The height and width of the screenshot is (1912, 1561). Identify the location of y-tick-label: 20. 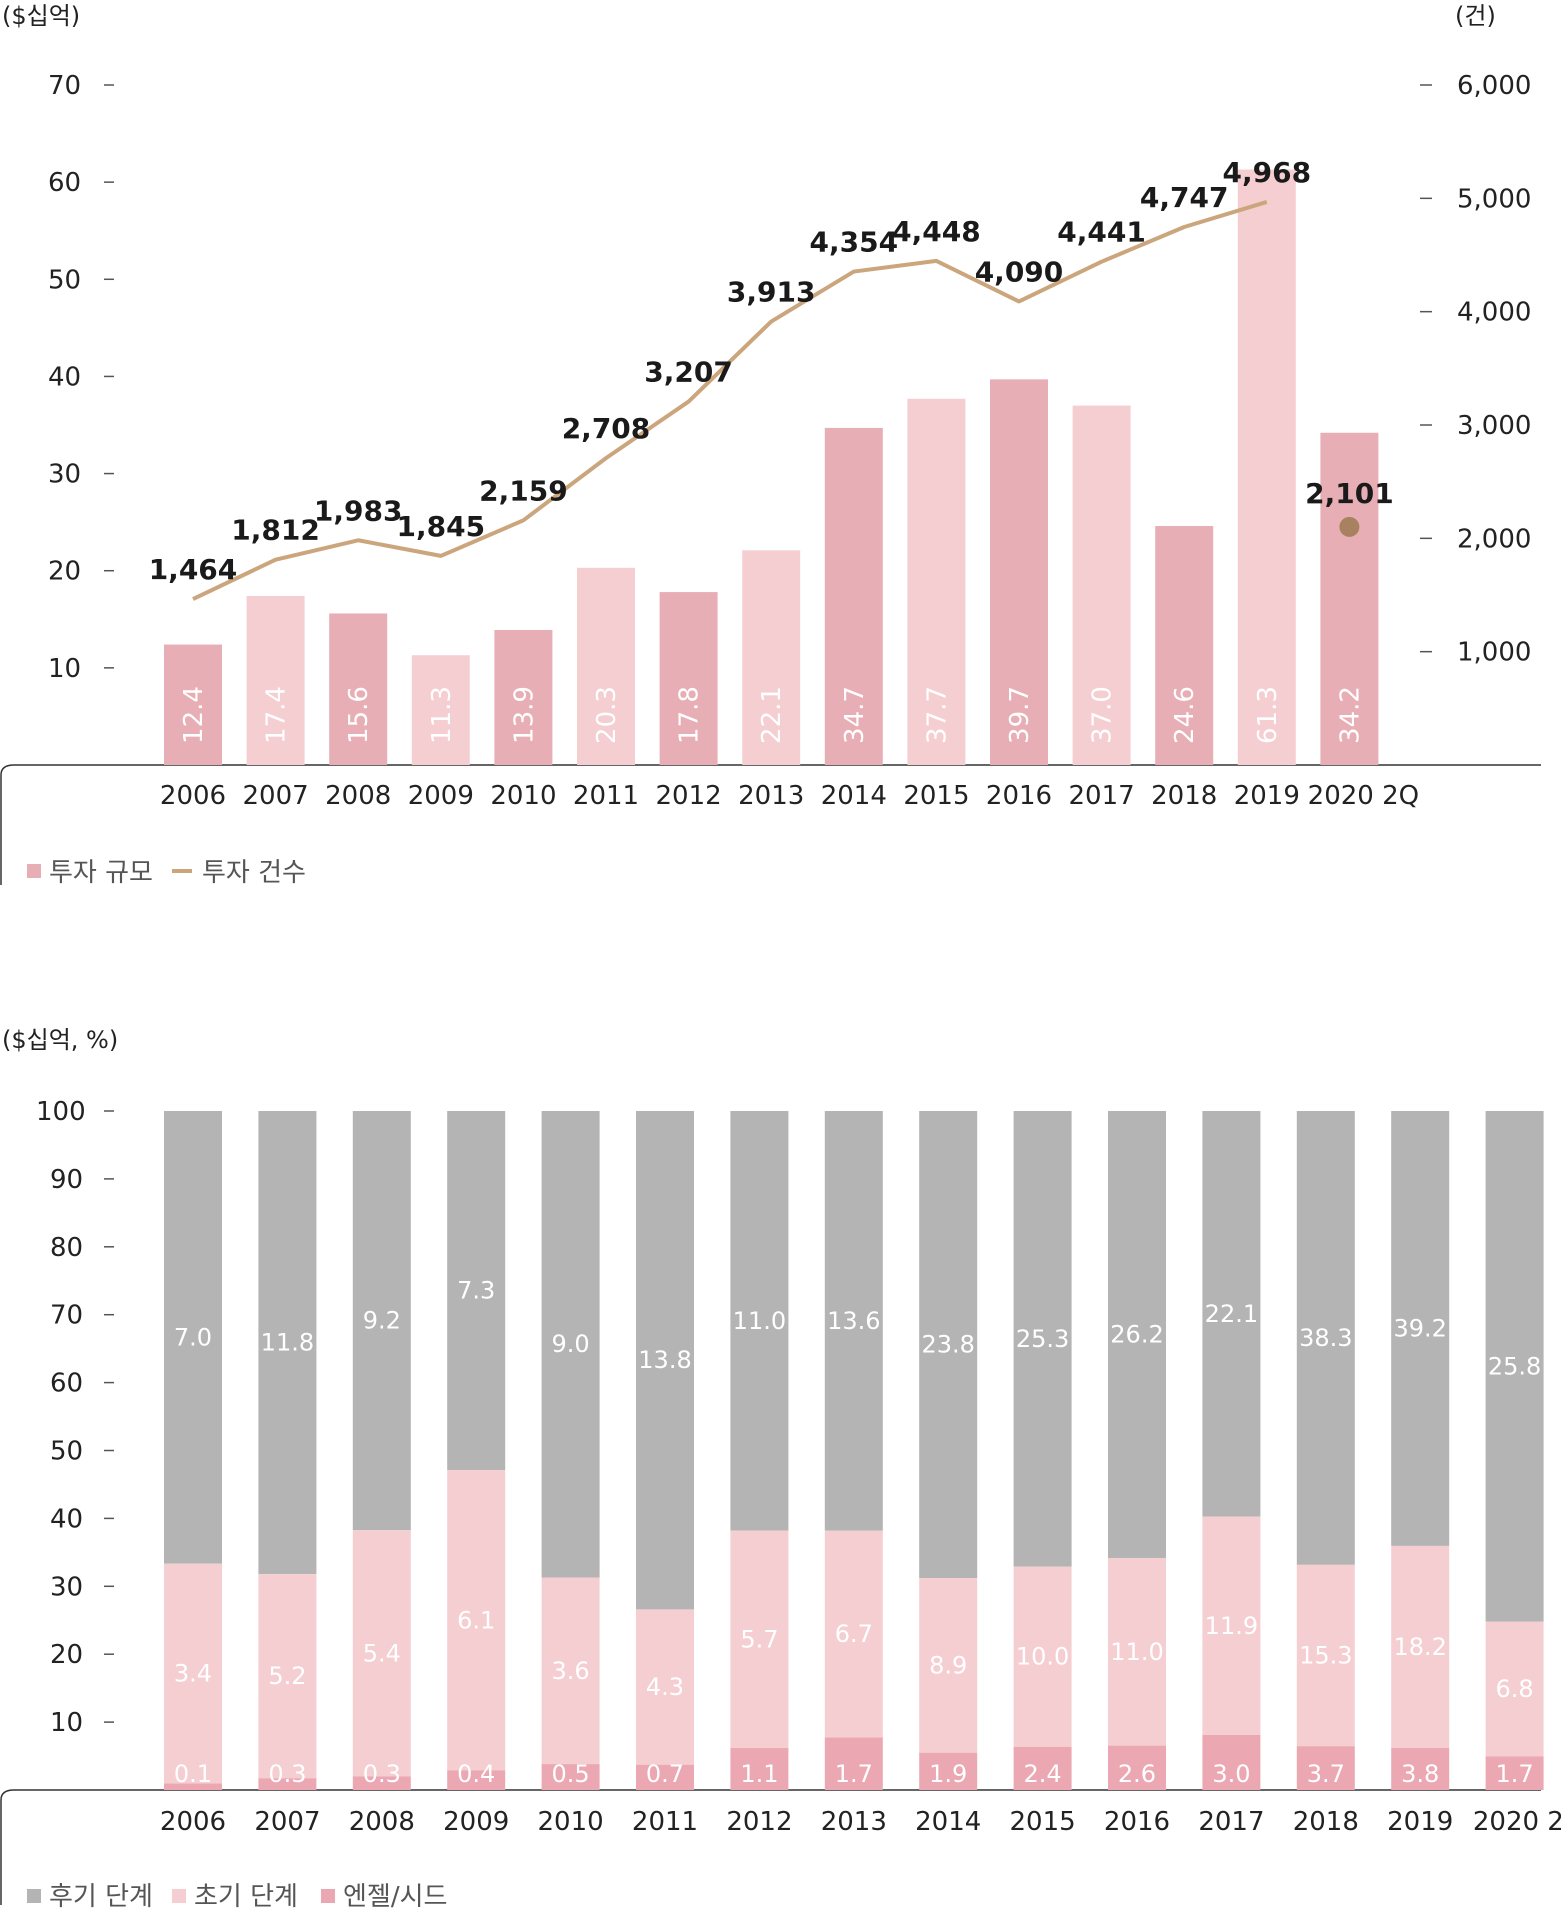
(66, 1655).